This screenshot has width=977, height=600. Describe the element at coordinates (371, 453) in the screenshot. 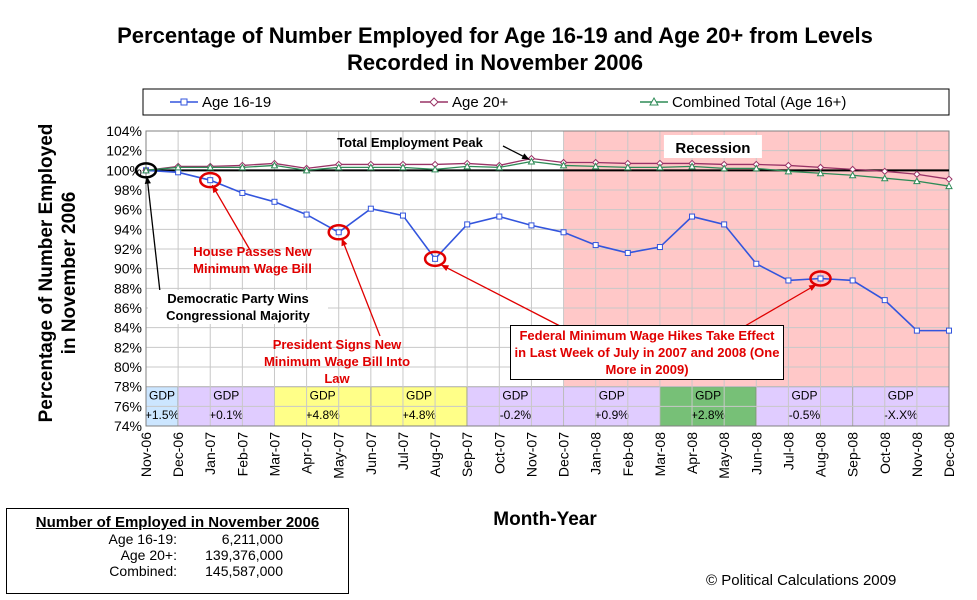

I see `x-tick-label: Jun-07` at that location.